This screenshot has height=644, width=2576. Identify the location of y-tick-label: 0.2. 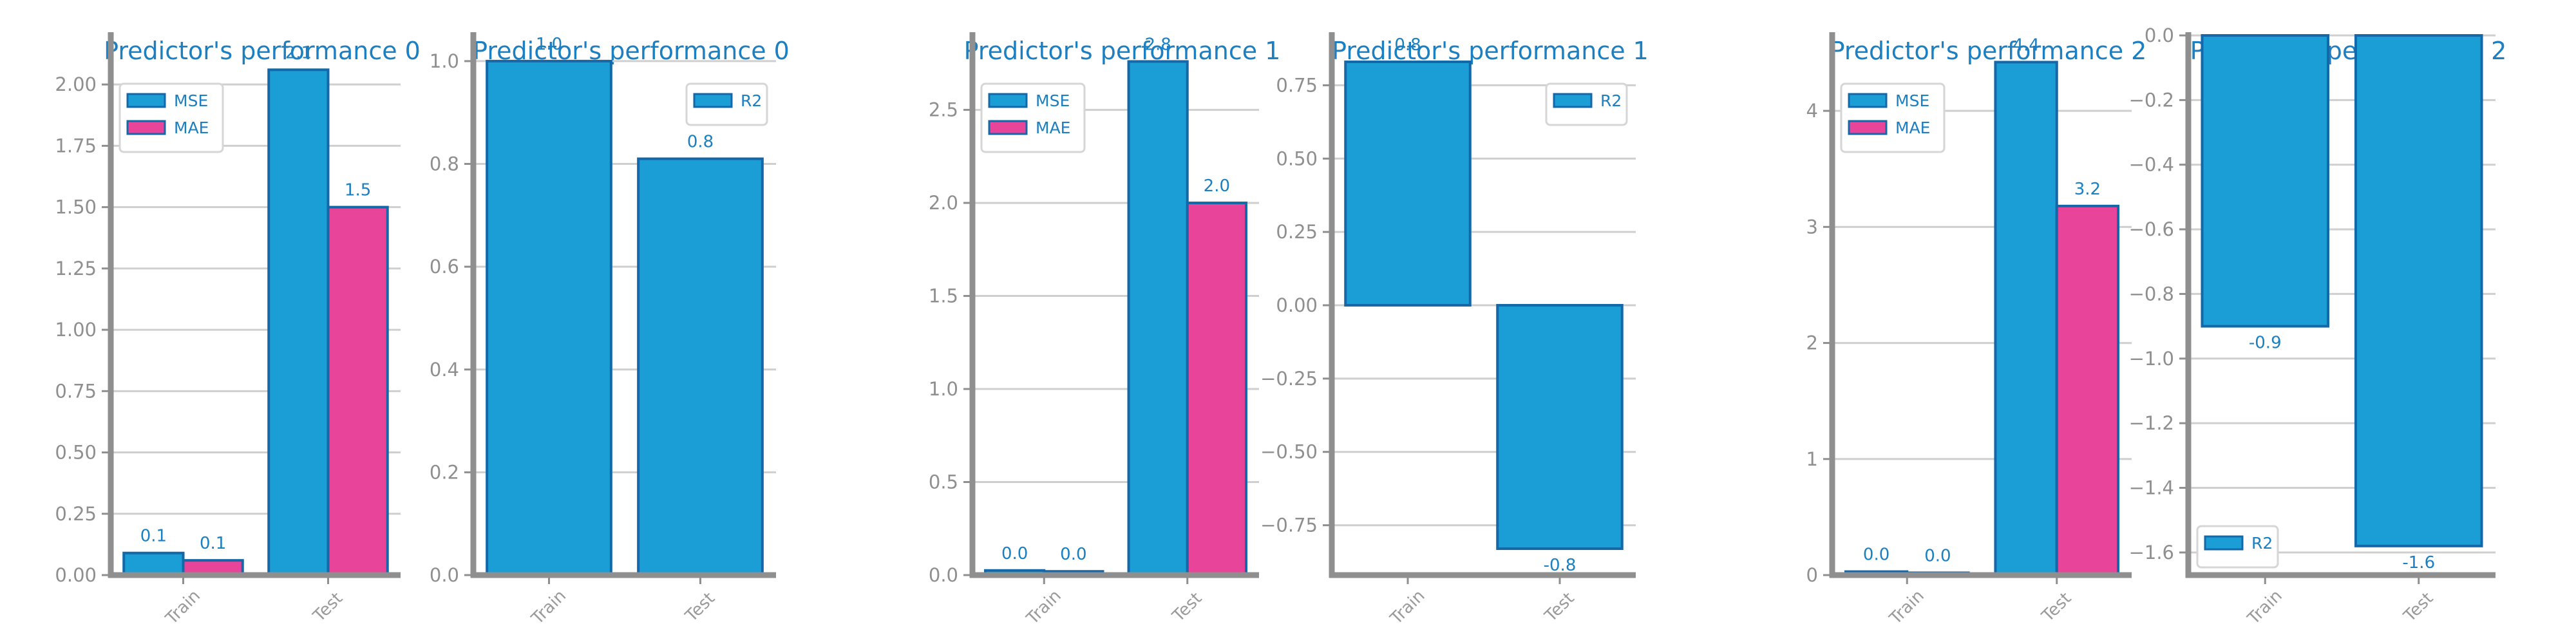
(445, 472).